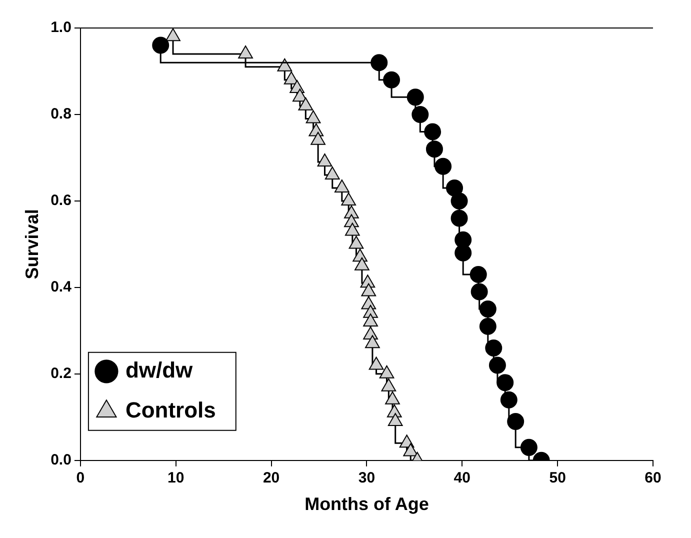 The width and height of the screenshot is (691, 538). I want to click on x-axis-title: Months of Age, so click(366, 504).